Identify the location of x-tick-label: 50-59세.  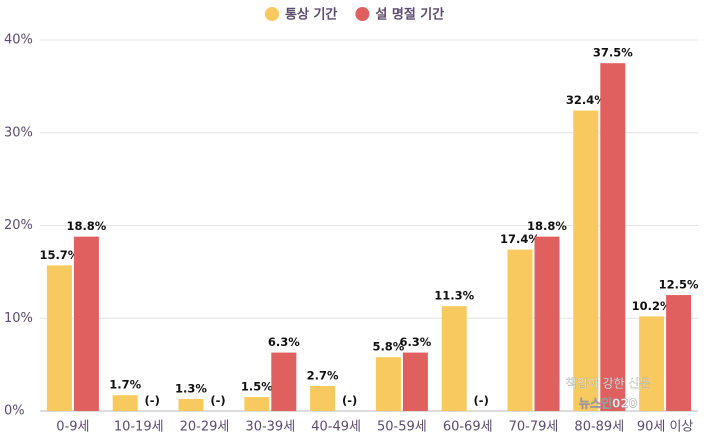
(402, 427).